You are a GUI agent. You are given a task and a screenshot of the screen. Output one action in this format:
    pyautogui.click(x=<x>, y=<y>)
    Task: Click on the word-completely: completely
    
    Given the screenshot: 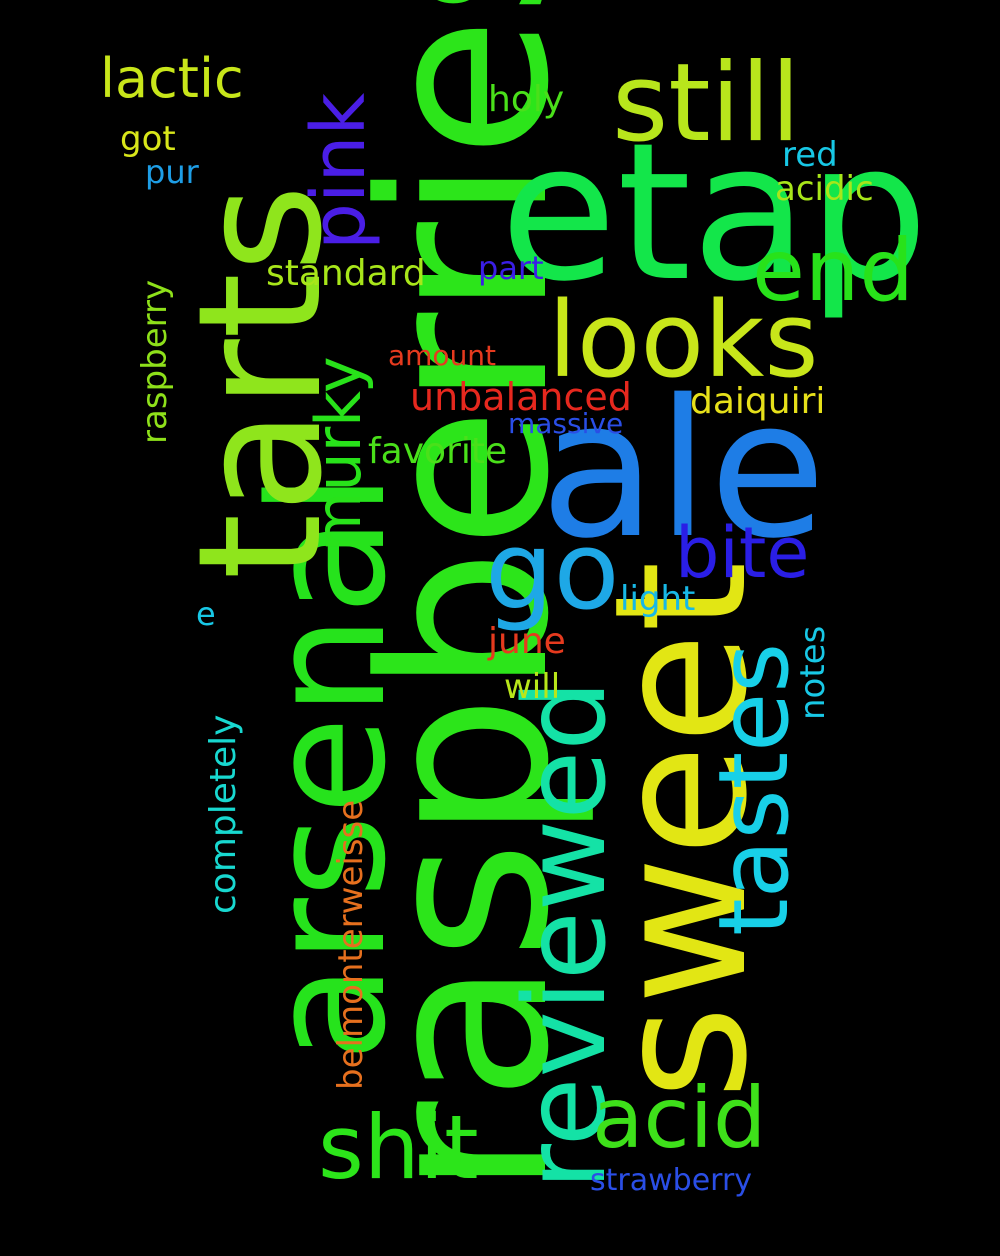 What is the action you would take?
    pyautogui.click(x=223, y=814)
    